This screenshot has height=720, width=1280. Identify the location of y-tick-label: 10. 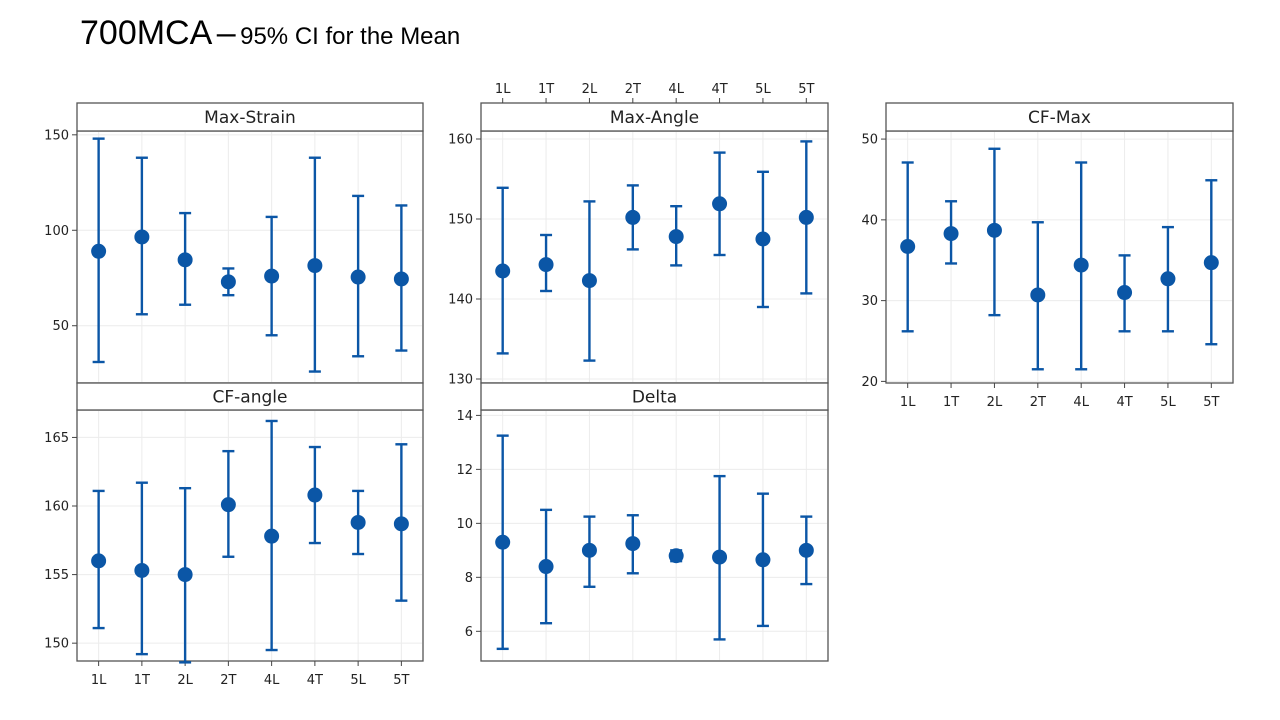
(464, 524).